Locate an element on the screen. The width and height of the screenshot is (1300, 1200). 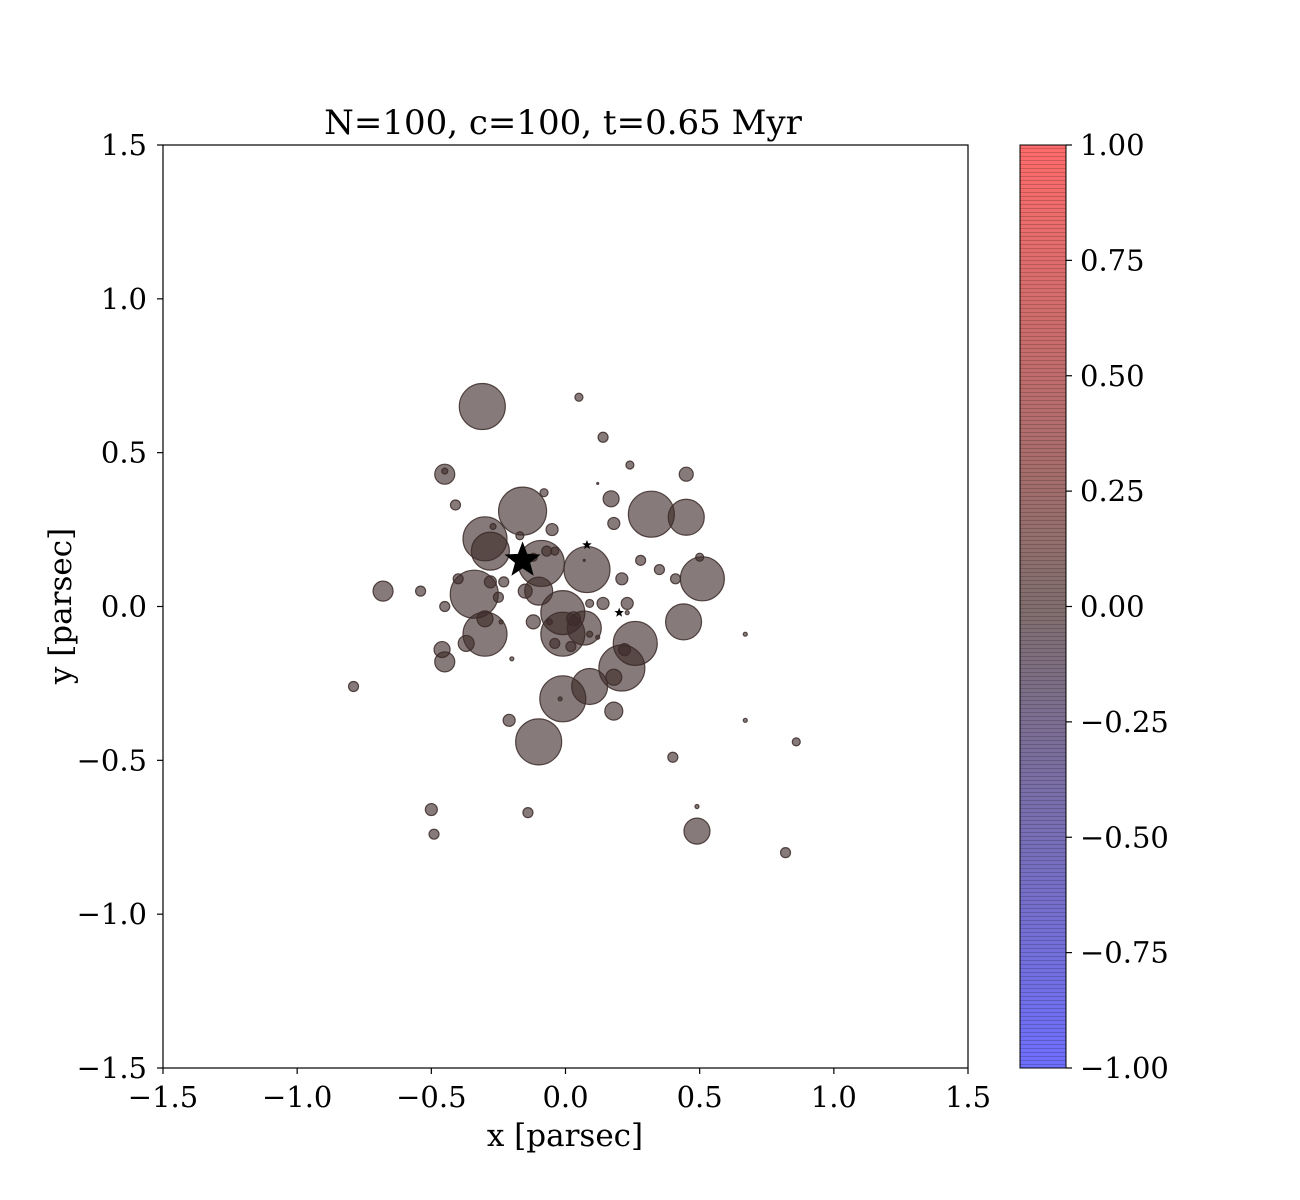
colorbar-ticks: 1.00 0.75 0.50 0.25 0.00 −0.25 −0.50 −0.75 −1.00 is located at coordinates (1117, 606).